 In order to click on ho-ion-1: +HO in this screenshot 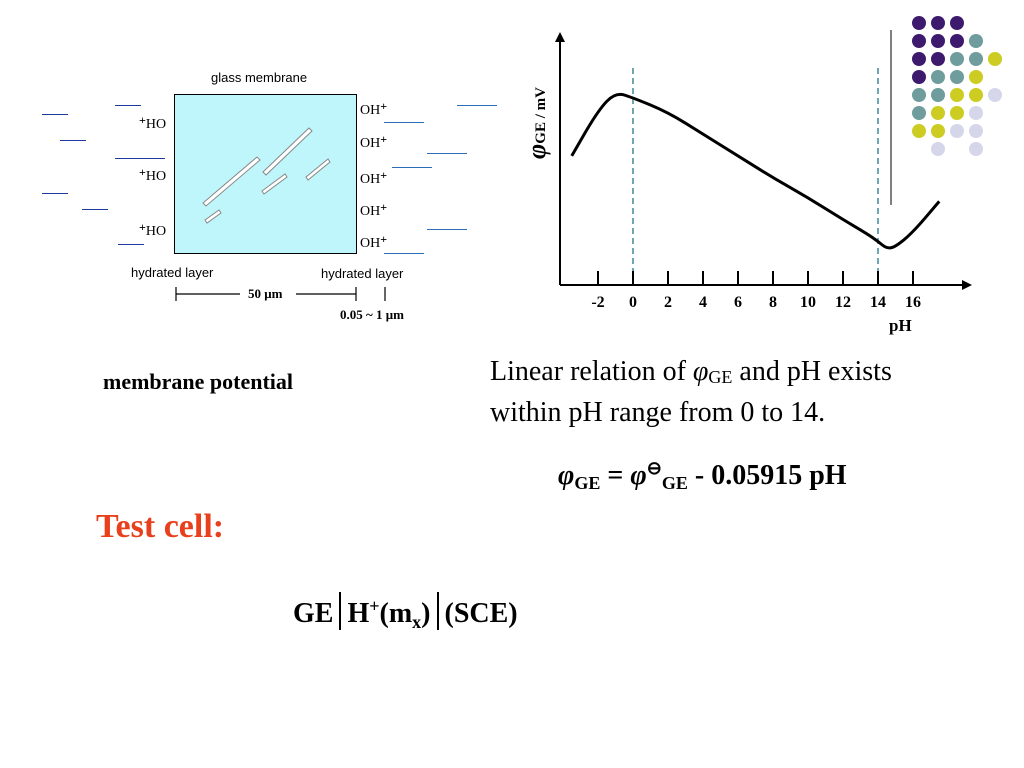, I will do `click(153, 122)`.